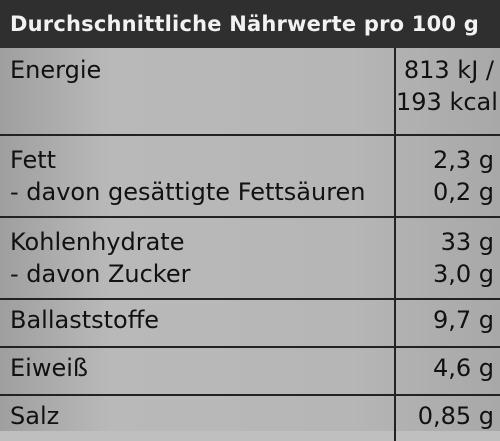 Image resolution: width=500 pixels, height=441 pixels. What do you see at coordinates (100, 274) in the screenshot?
I see `nutrient-sub-label: - davon Zucker` at bounding box center [100, 274].